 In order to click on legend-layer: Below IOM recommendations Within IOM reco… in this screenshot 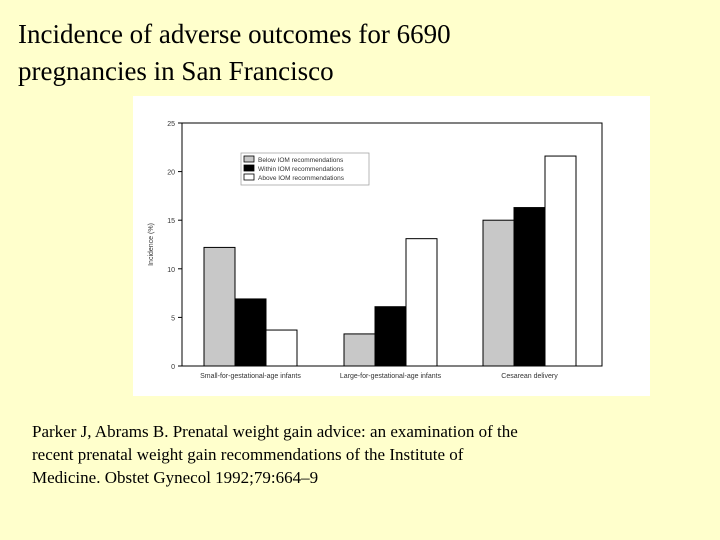, I will do `click(305, 169)`.